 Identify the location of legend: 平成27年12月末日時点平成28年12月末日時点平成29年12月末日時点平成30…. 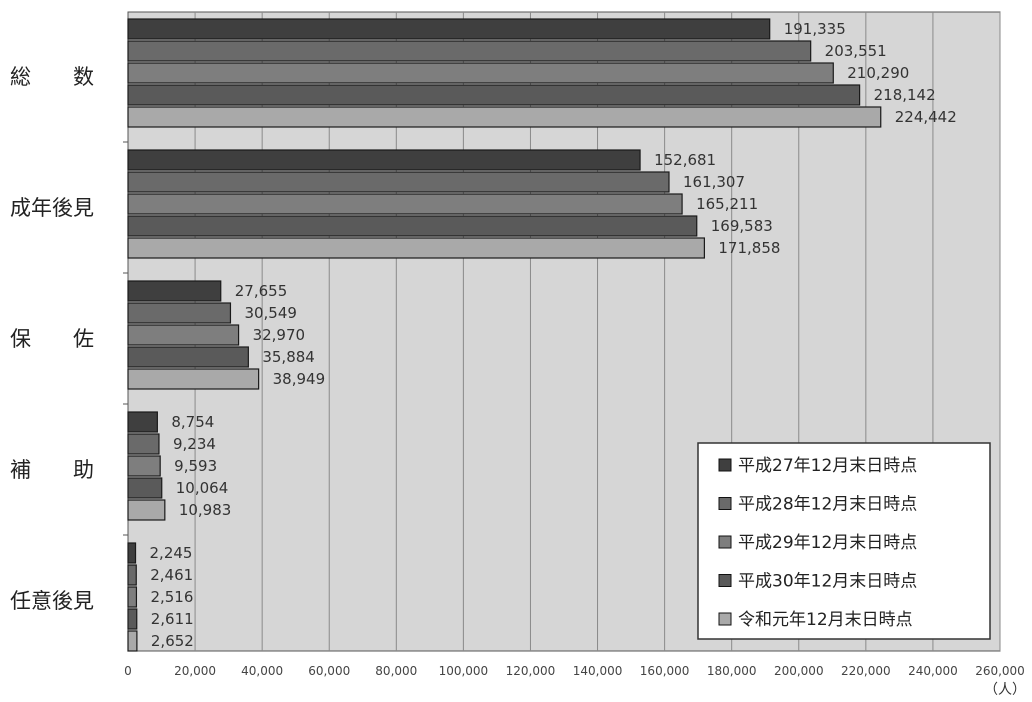
(844, 541).